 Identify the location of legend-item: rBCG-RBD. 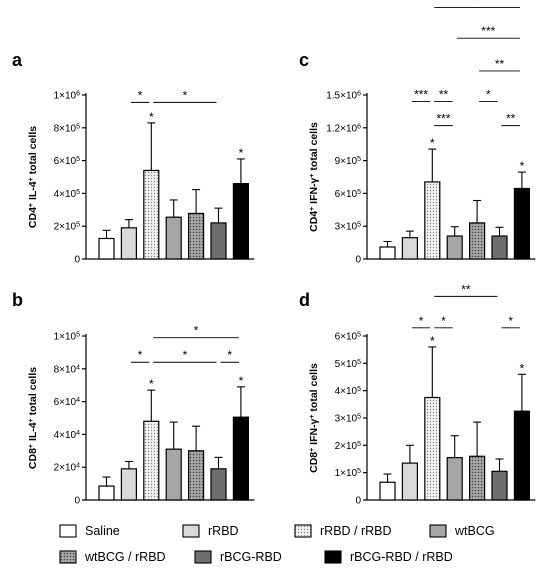
(238, 557).